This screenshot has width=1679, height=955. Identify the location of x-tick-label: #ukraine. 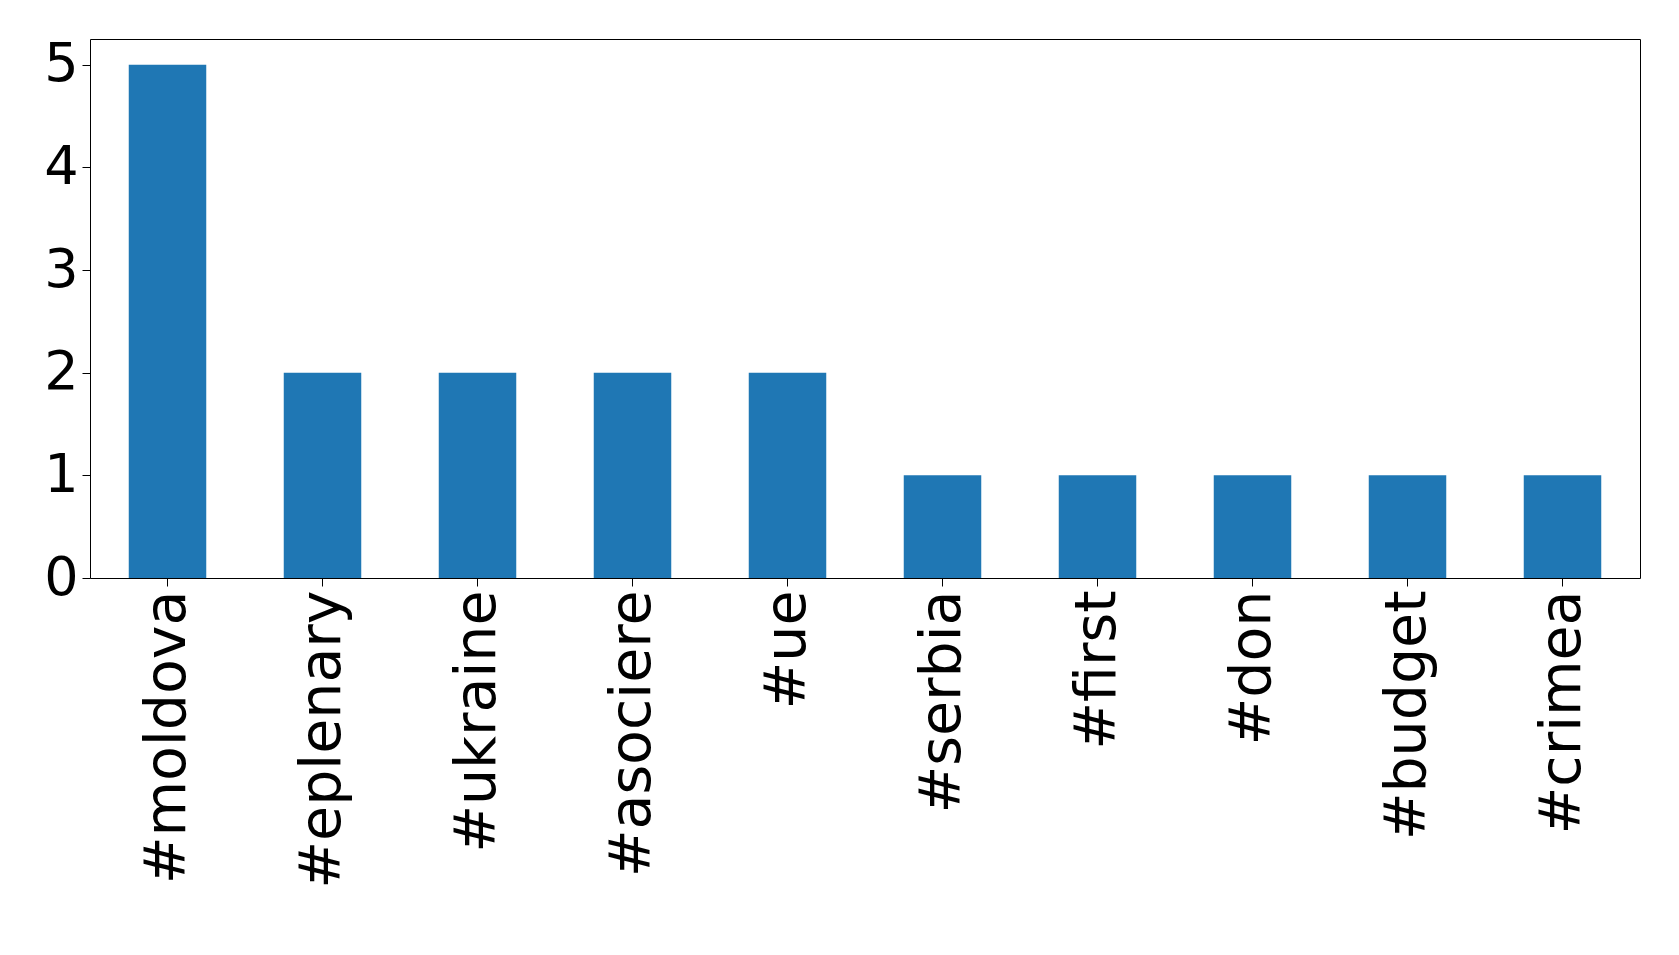
(474, 721).